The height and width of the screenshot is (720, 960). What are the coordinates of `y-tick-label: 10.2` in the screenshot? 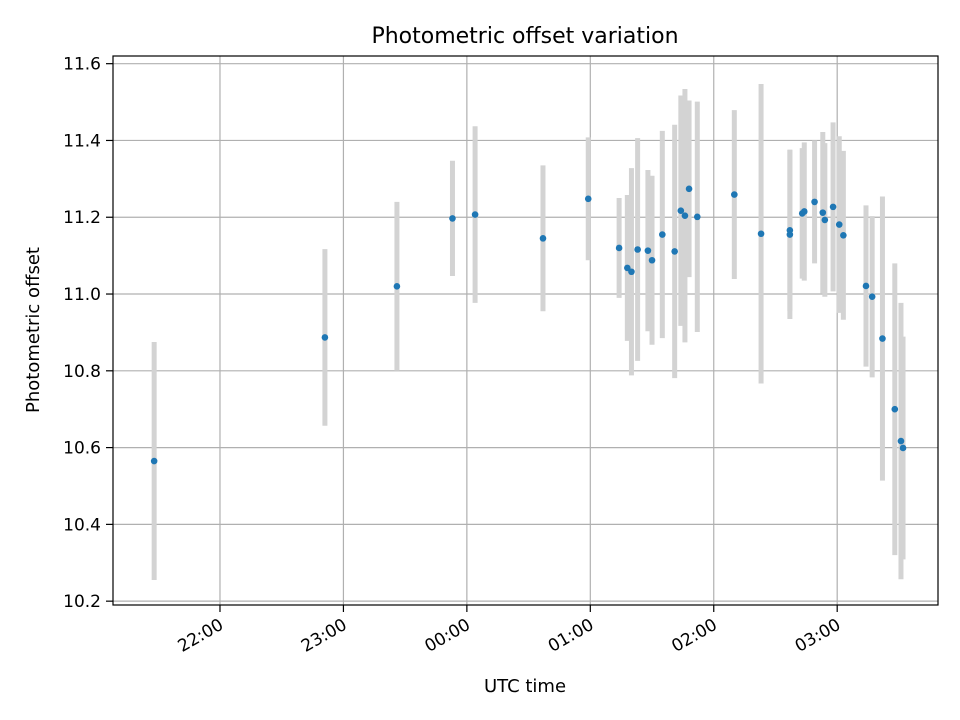 It's located at (82, 602).